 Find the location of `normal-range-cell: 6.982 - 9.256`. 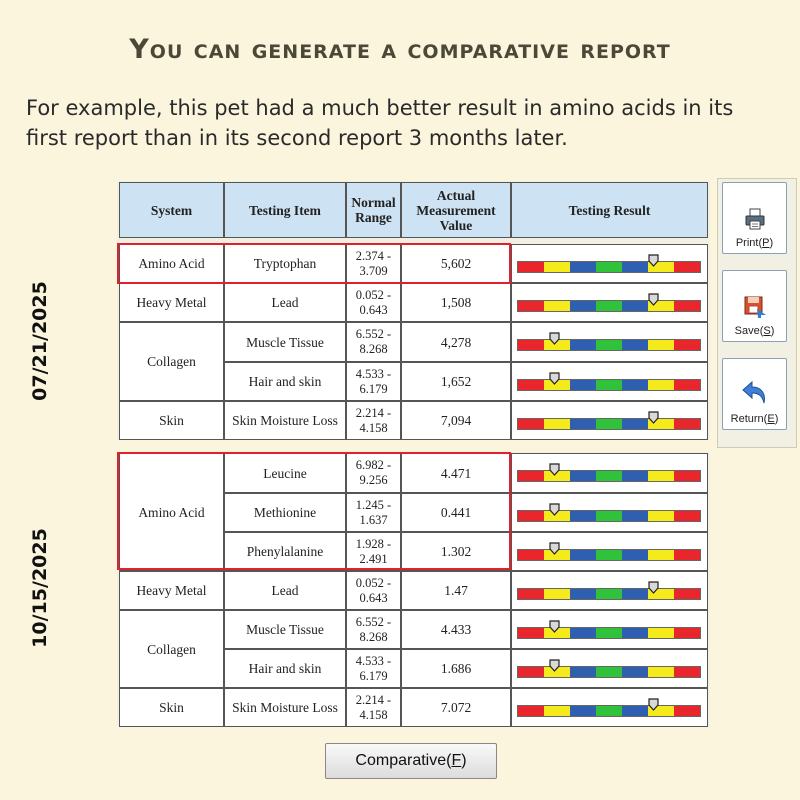

normal-range-cell: 6.982 - 9.256 is located at coordinates (373, 473).